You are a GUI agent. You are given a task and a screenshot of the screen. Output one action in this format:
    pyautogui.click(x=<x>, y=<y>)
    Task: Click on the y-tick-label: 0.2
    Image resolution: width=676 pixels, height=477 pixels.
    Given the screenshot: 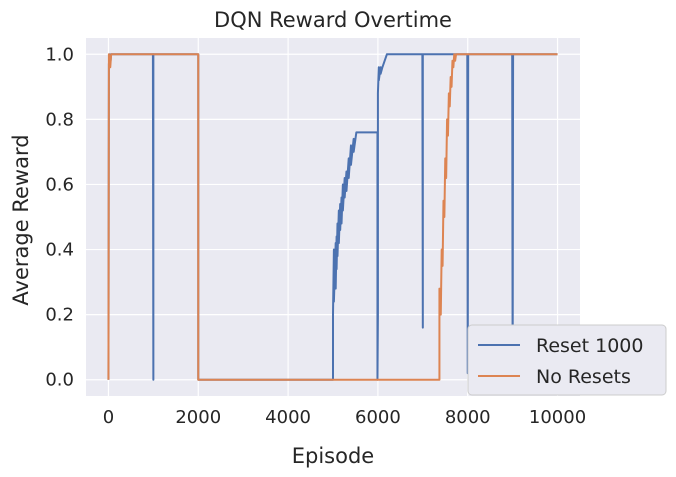 What is the action you would take?
    pyautogui.click(x=59, y=315)
    